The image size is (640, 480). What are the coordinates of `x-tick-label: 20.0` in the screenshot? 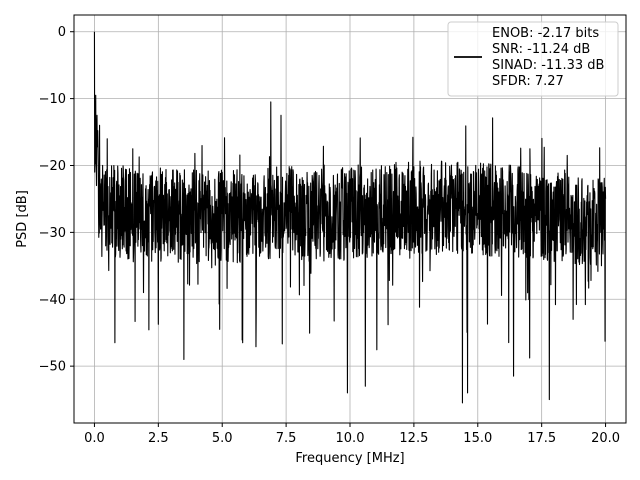 It's located at (605, 438).